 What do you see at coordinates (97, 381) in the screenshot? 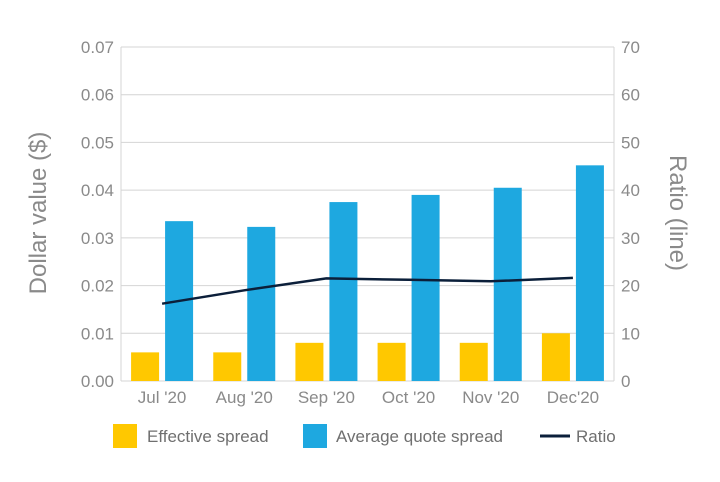
I see `y-tick-label: 0.00` at bounding box center [97, 381].